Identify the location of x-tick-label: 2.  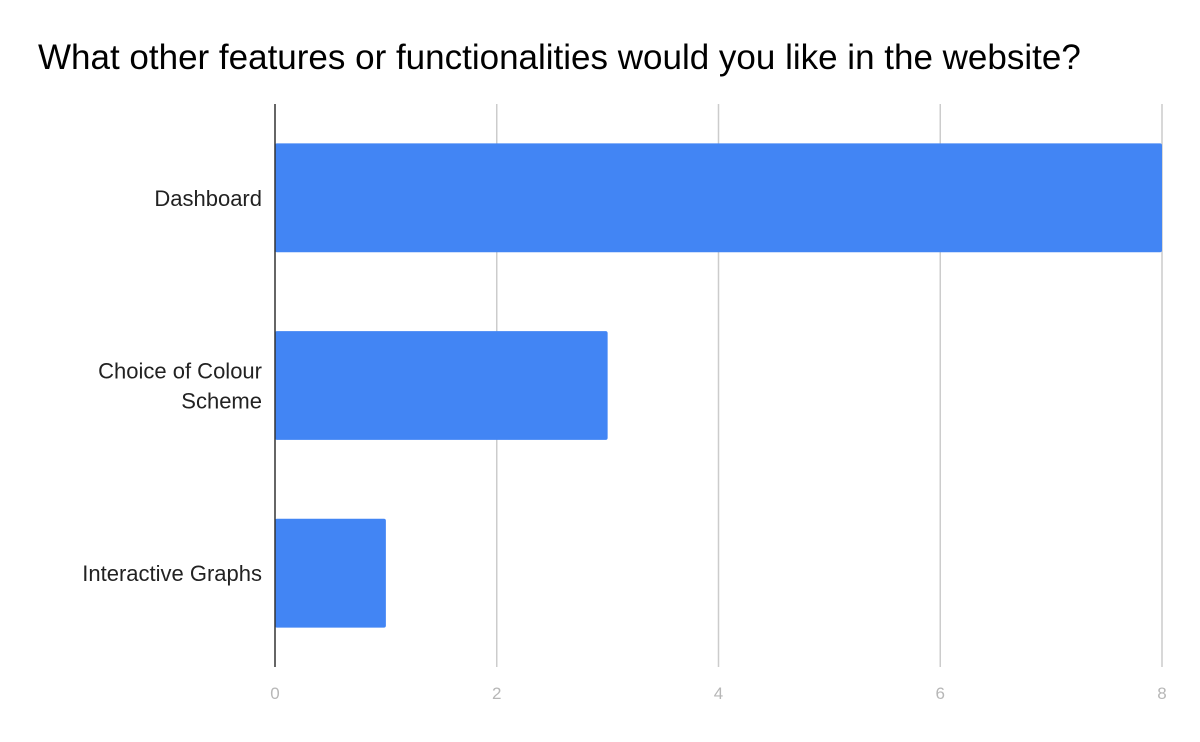
(496, 693).